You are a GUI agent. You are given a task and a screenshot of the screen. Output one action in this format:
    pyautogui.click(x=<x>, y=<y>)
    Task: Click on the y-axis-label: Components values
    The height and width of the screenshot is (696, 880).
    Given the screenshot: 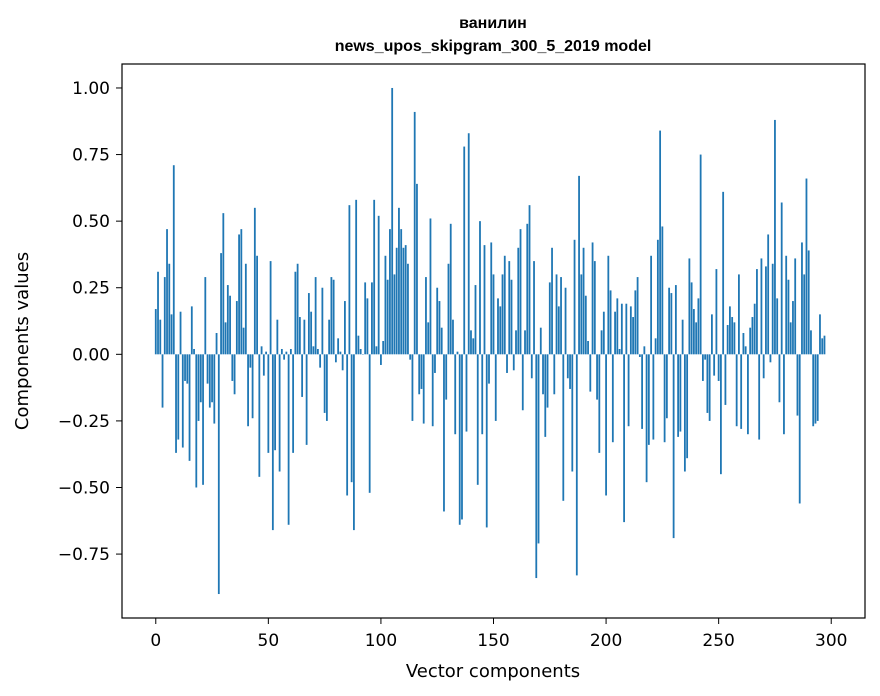 What is the action you would take?
    pyautogui.click(x=22, y=341)
    